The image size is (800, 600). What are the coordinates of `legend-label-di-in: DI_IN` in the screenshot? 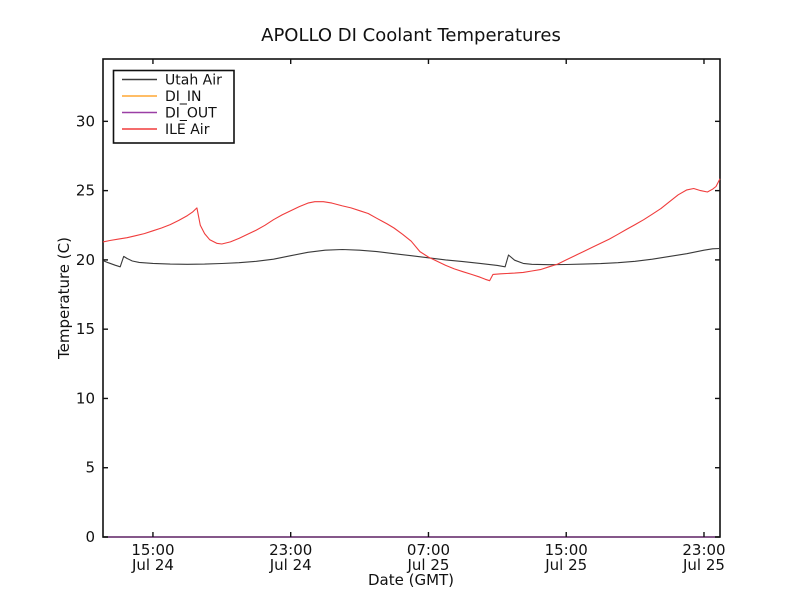 It's located at (183, 97).